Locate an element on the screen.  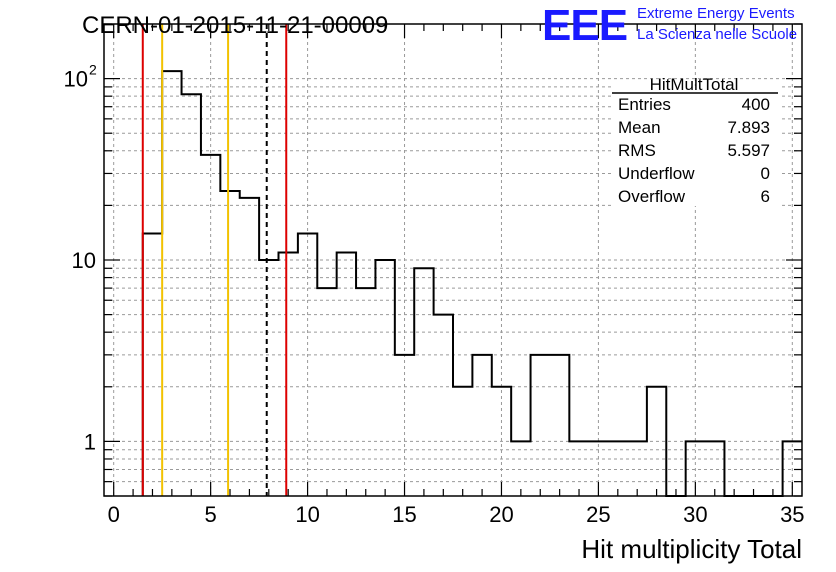
logo-text: EEE is located at coordinates (584, 25).